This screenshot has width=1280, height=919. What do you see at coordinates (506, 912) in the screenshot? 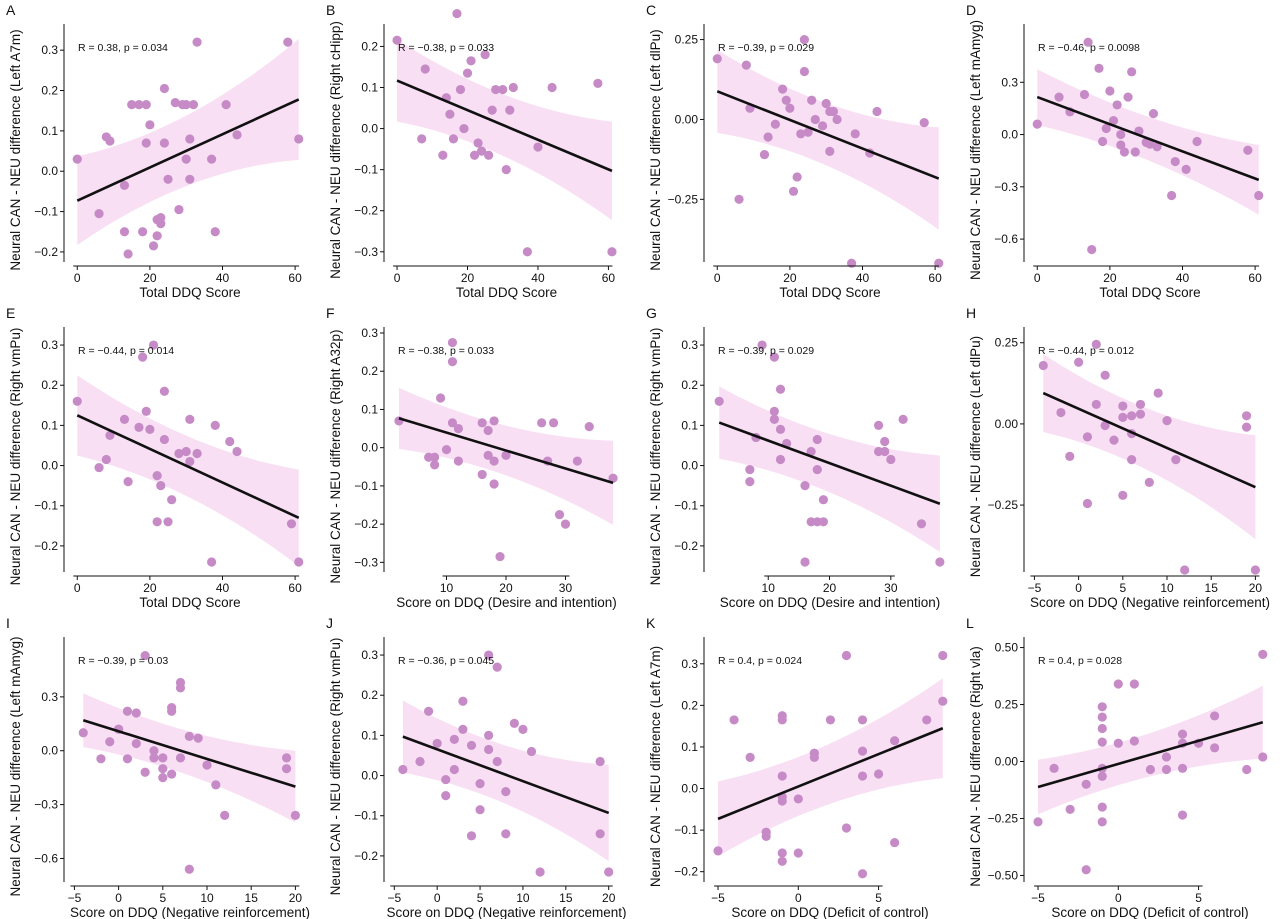
I see `x-axis-label: Score on DDQ (Negative reinforcement)` at bounding box center [506, 912].